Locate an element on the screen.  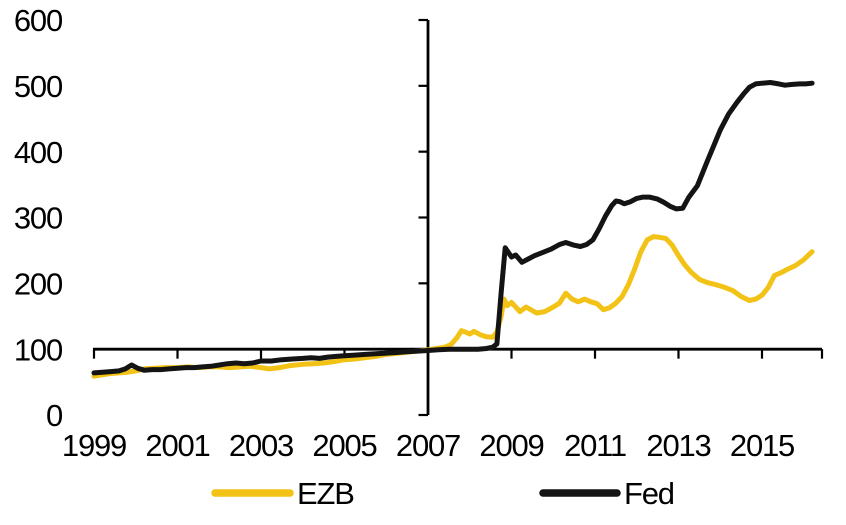
x-tick-label: 2003 is located at coordinates (261, 445).